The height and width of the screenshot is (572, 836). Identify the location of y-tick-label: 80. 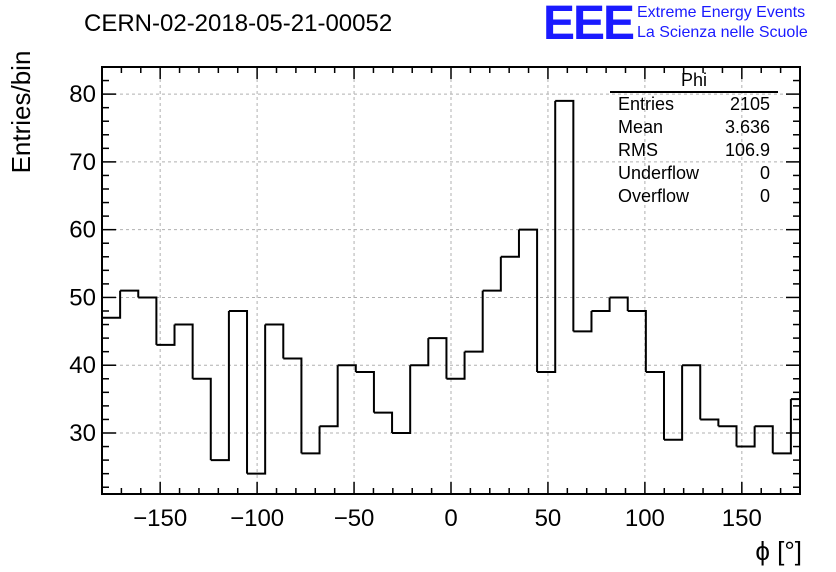
(82, 94).